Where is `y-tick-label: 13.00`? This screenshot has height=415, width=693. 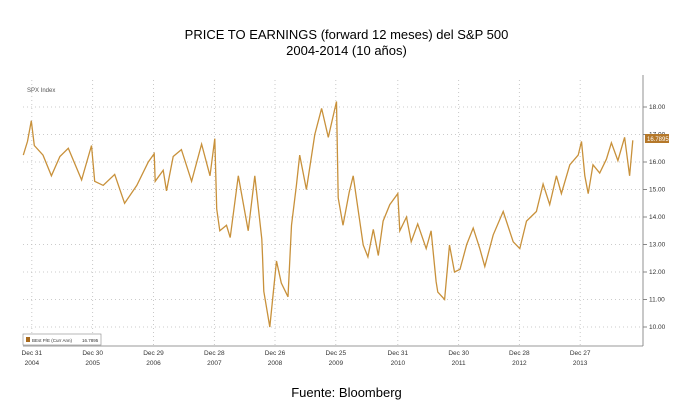 y-tick-label: 13.00 is located at coordinates (657, 245).